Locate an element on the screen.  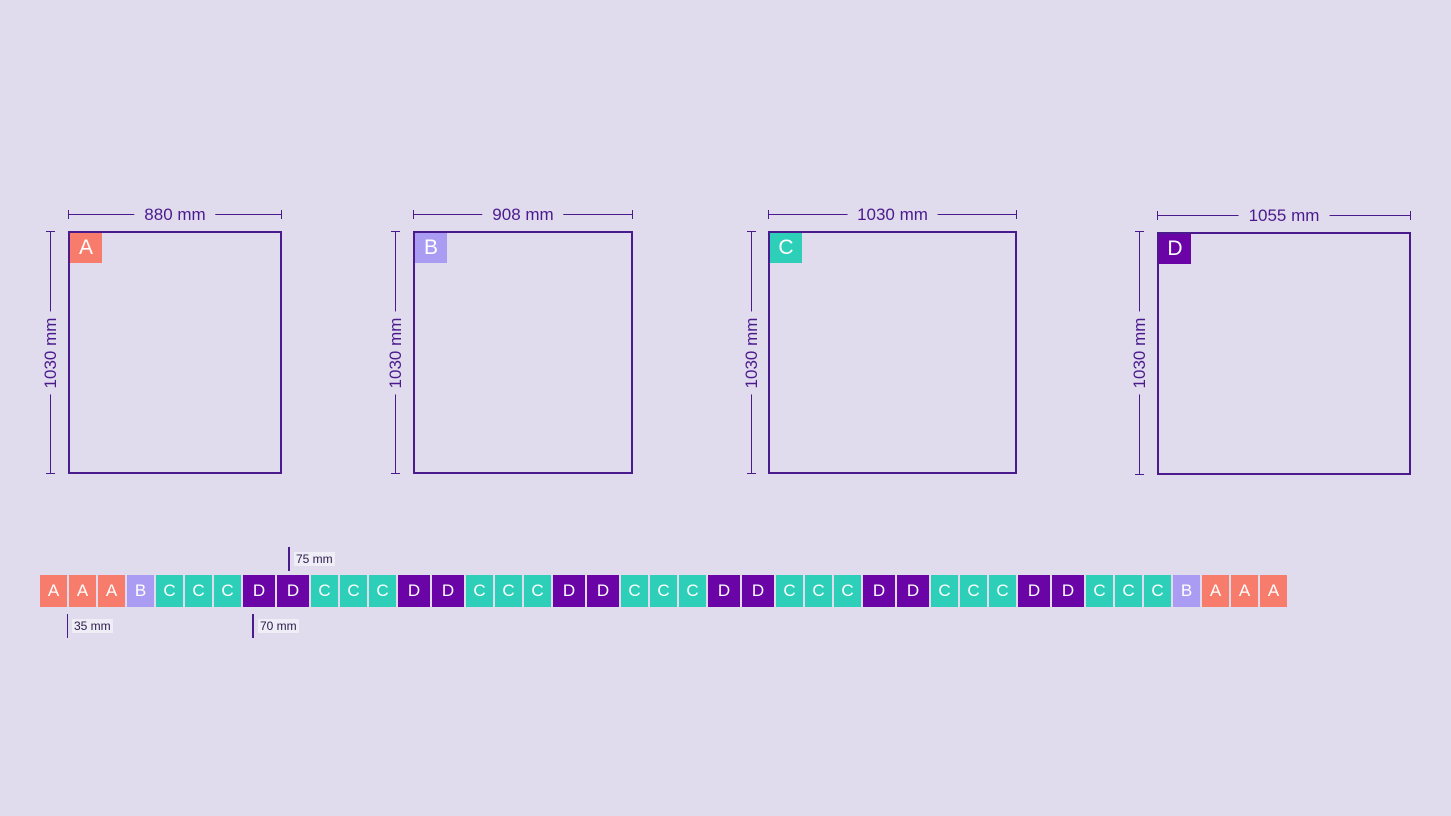
panel-badge-c: C is located at coordinates (786, 248).